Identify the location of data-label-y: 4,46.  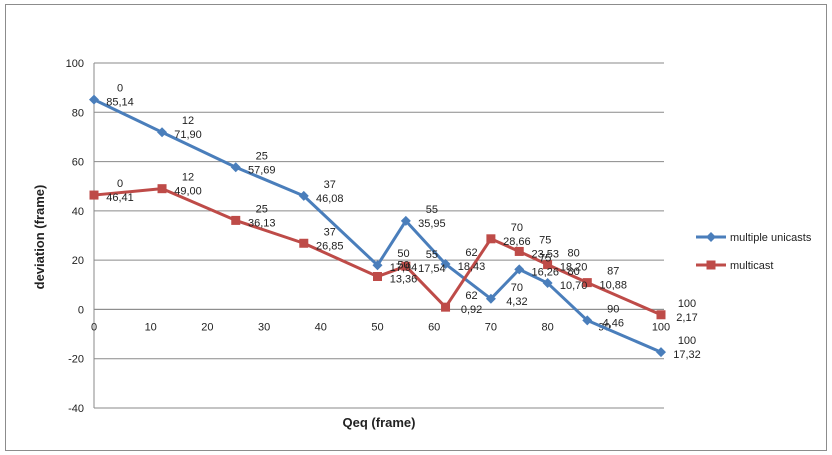
(613, 323).